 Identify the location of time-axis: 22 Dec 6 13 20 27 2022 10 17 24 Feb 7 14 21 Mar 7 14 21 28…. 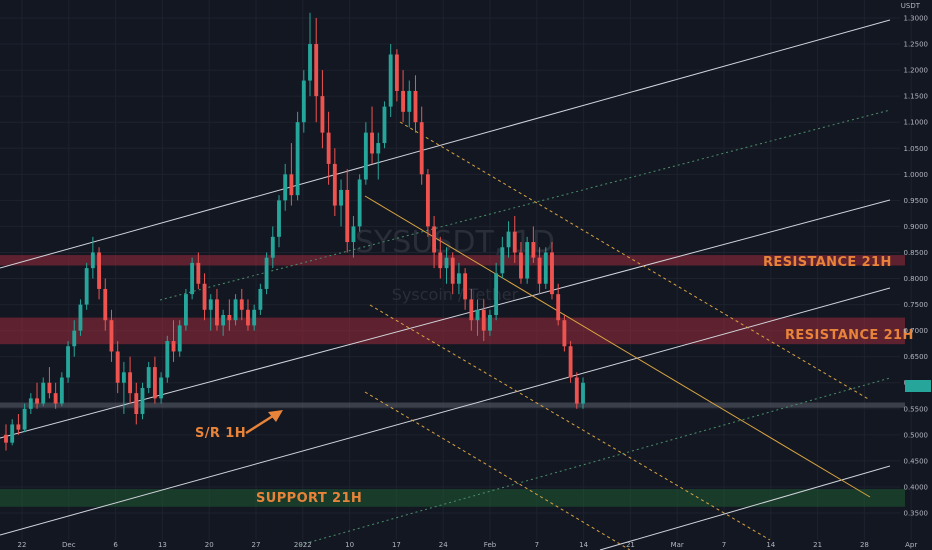
(475, 545).